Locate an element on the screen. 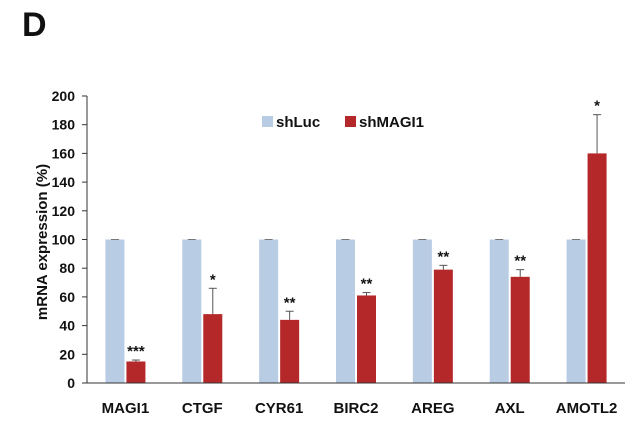  x-tick-label: CTGF is located at coordinates (202, 408).